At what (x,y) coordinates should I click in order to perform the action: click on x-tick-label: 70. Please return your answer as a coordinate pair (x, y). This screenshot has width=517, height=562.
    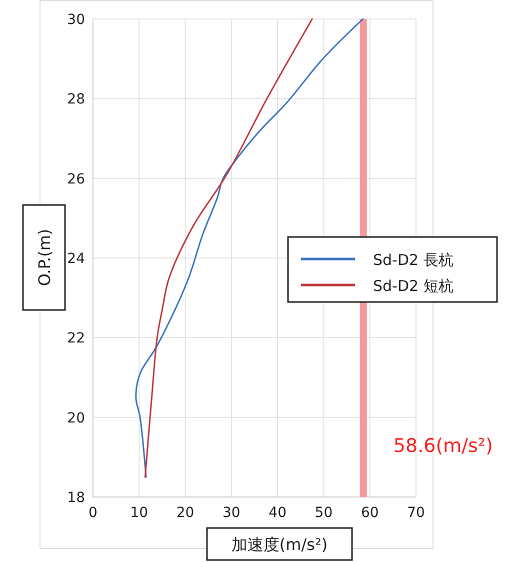
    Looking at the image, I should click on (416, 513).